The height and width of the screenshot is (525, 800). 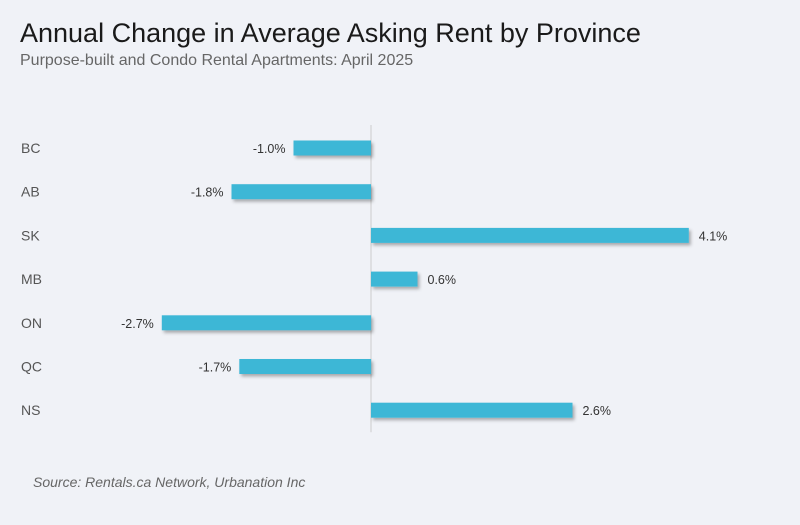 I want to click on bar-mb, so click(x=394, y=279).